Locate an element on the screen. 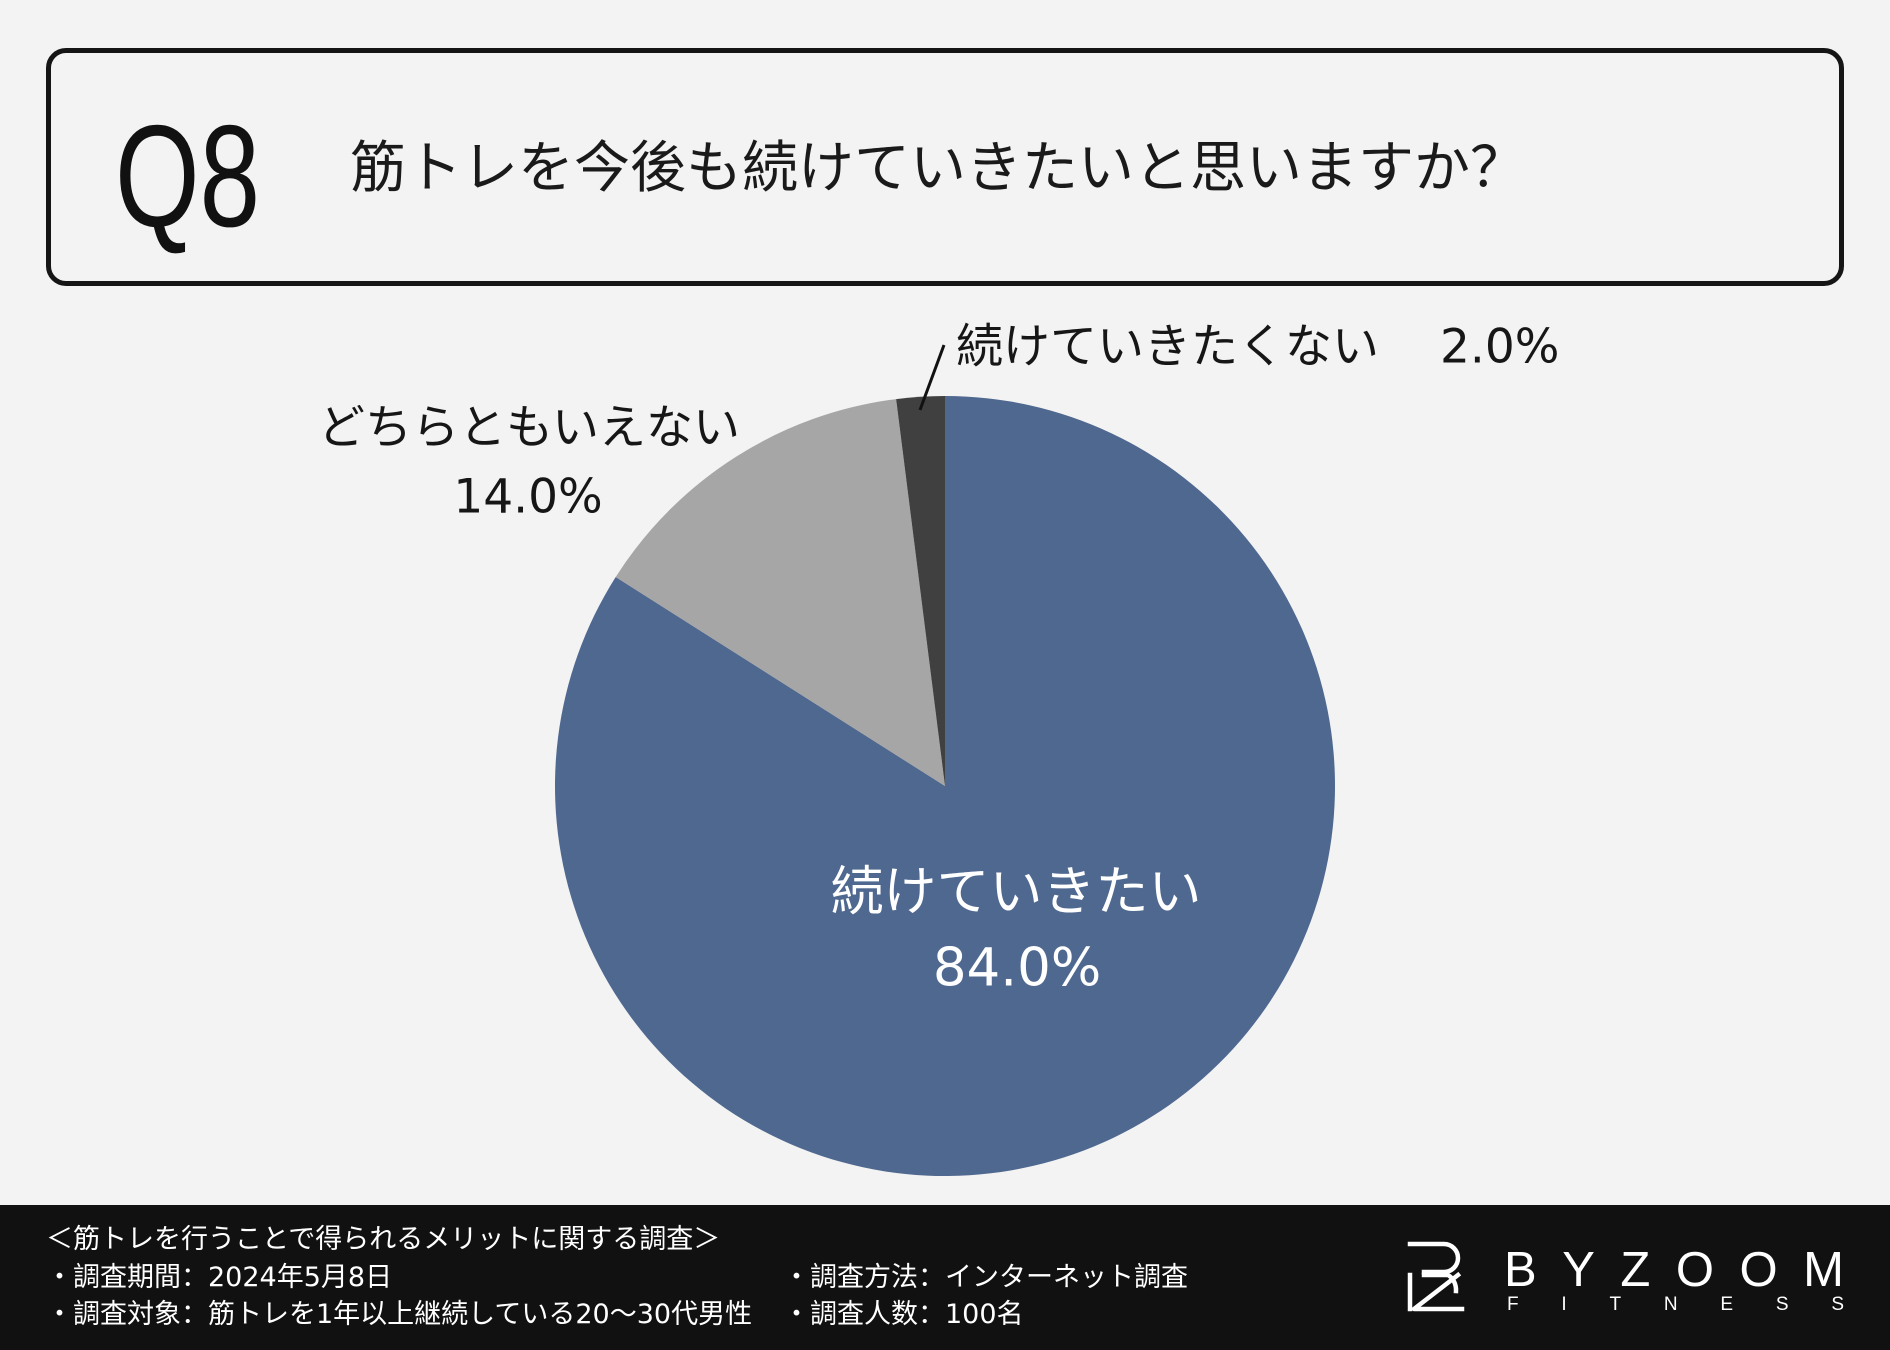 The height and width of the screenshot is (1350, 1890). survey-period: ・調査期間：2024年5月8日 is located at coordinates (219, 1277).